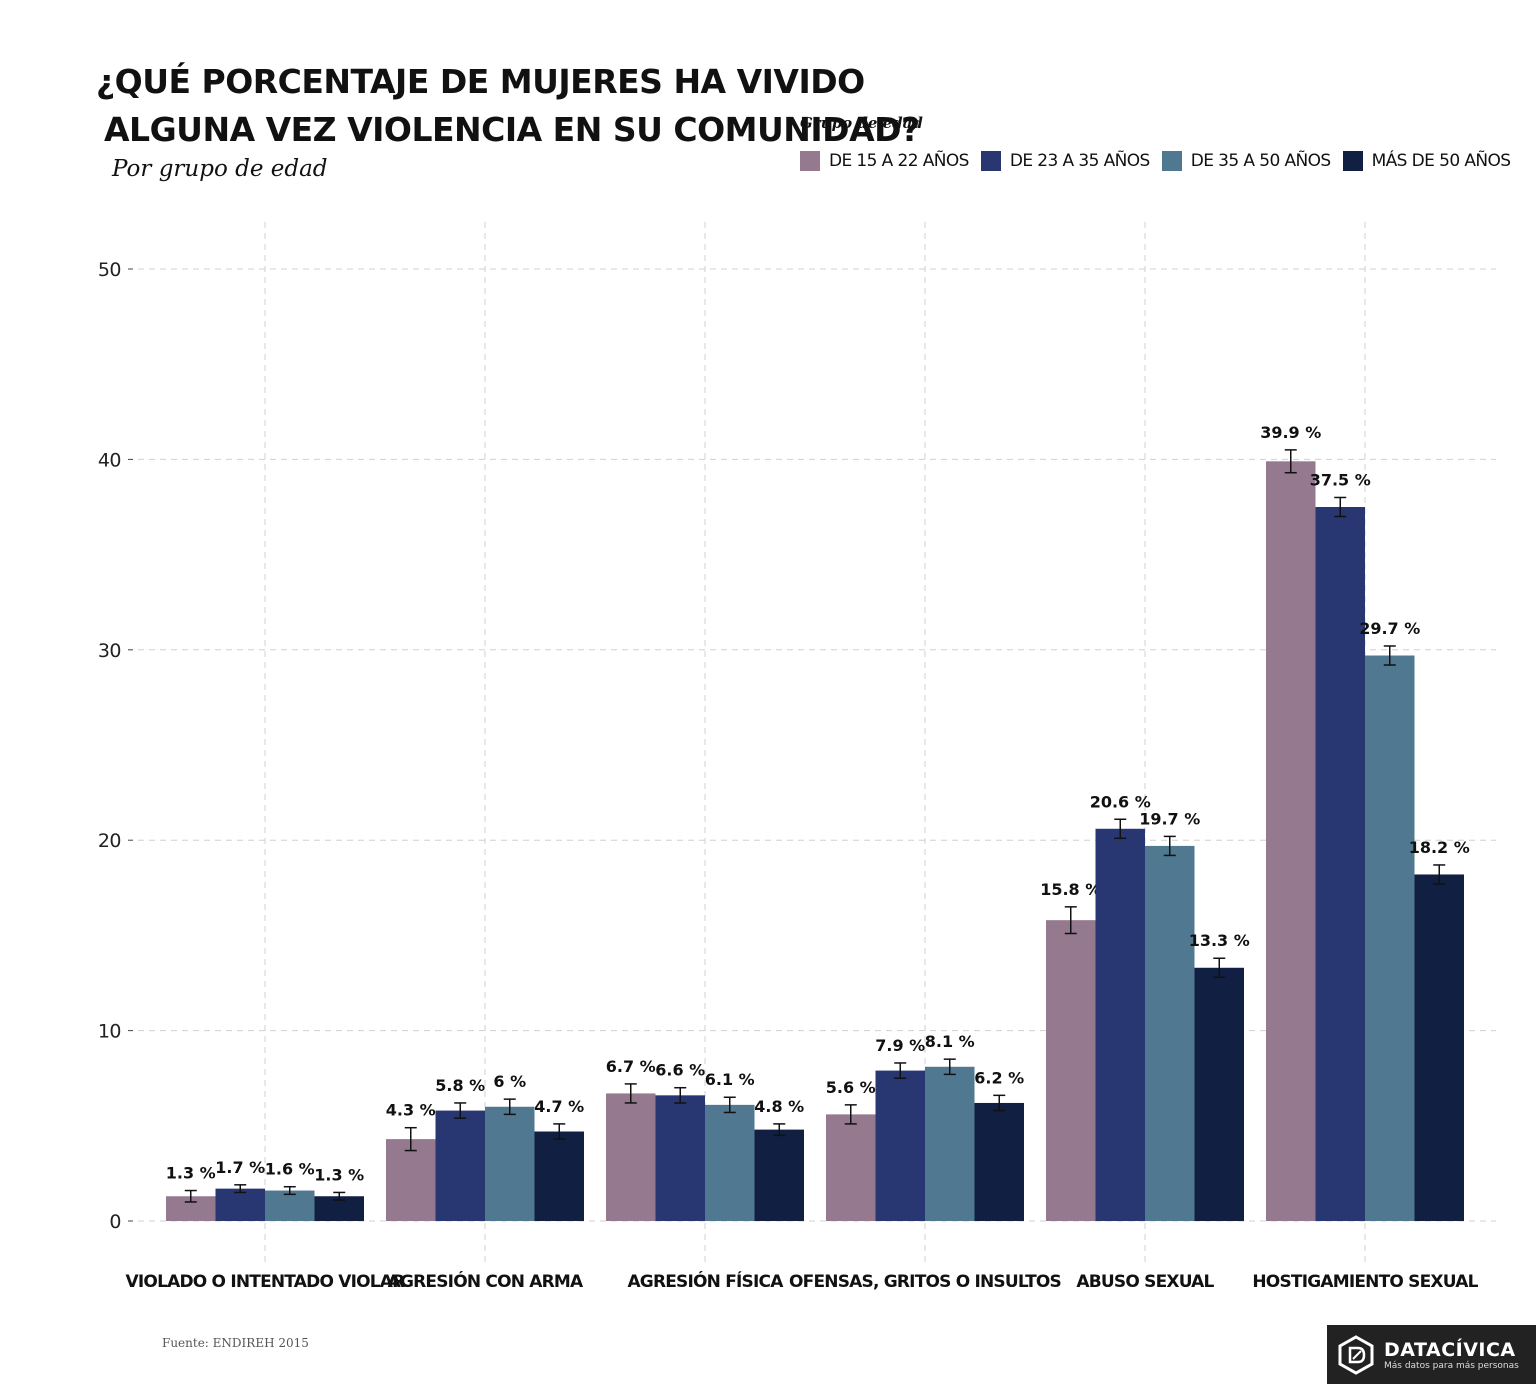 The width and height of the screenshot is (1536, 1384). Describe the element at coordinates (109, 270) in the screenshot. I see `y-tick-label: 50` at that location.